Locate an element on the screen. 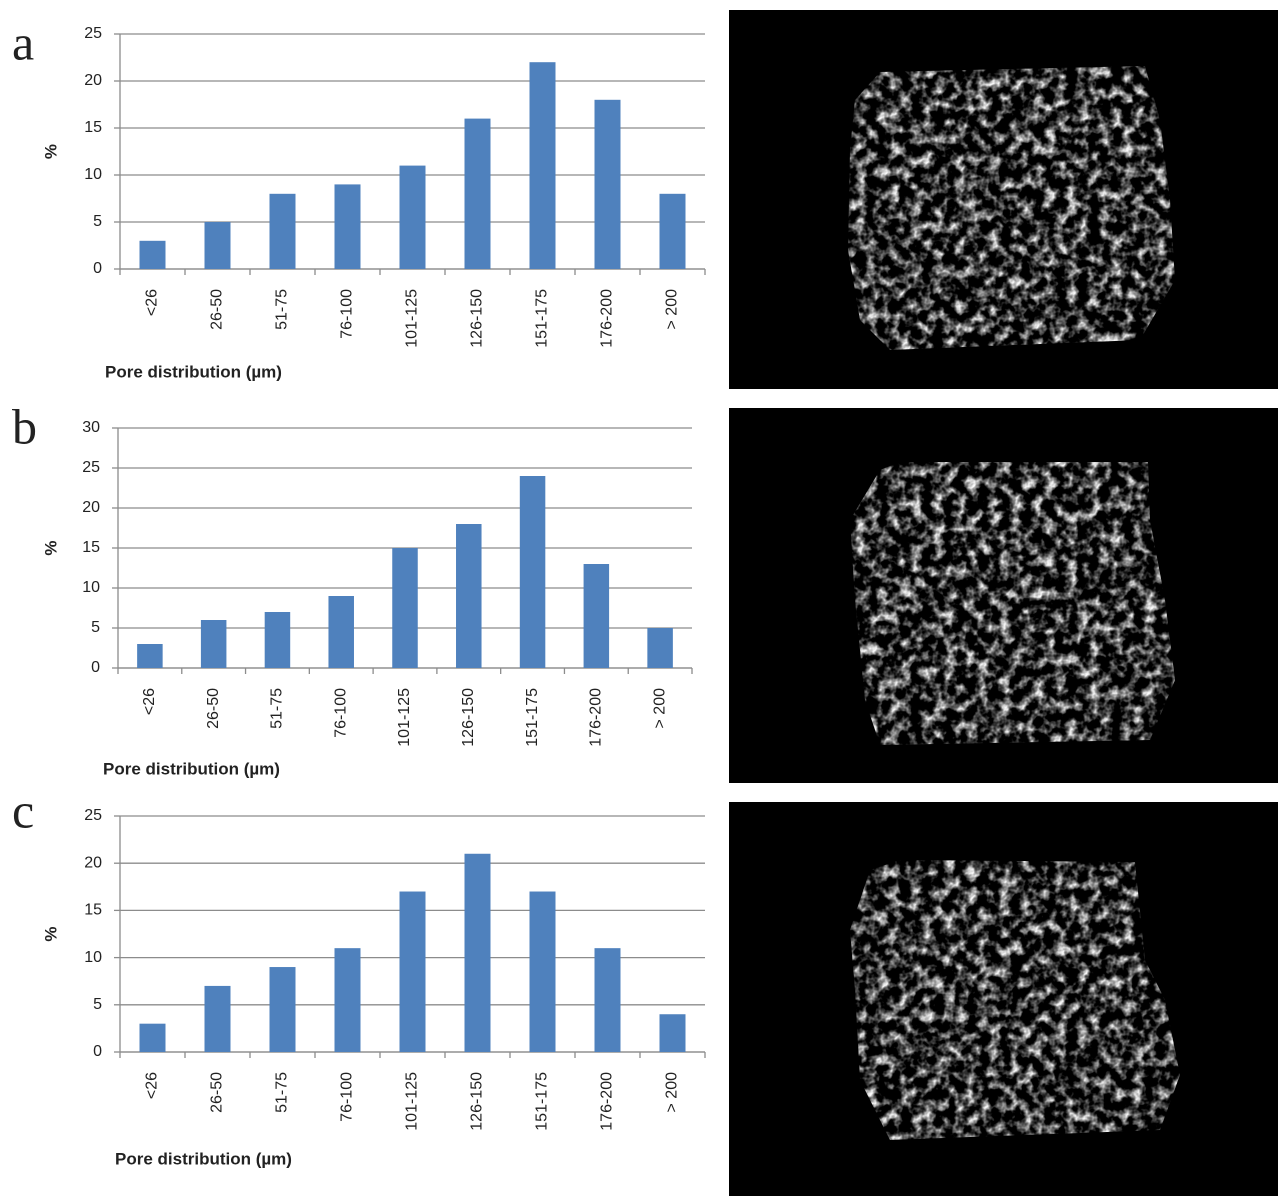 The height and width of the screenshot is (1201, 1278). panel-label: c is located at coordinates (23, 810).